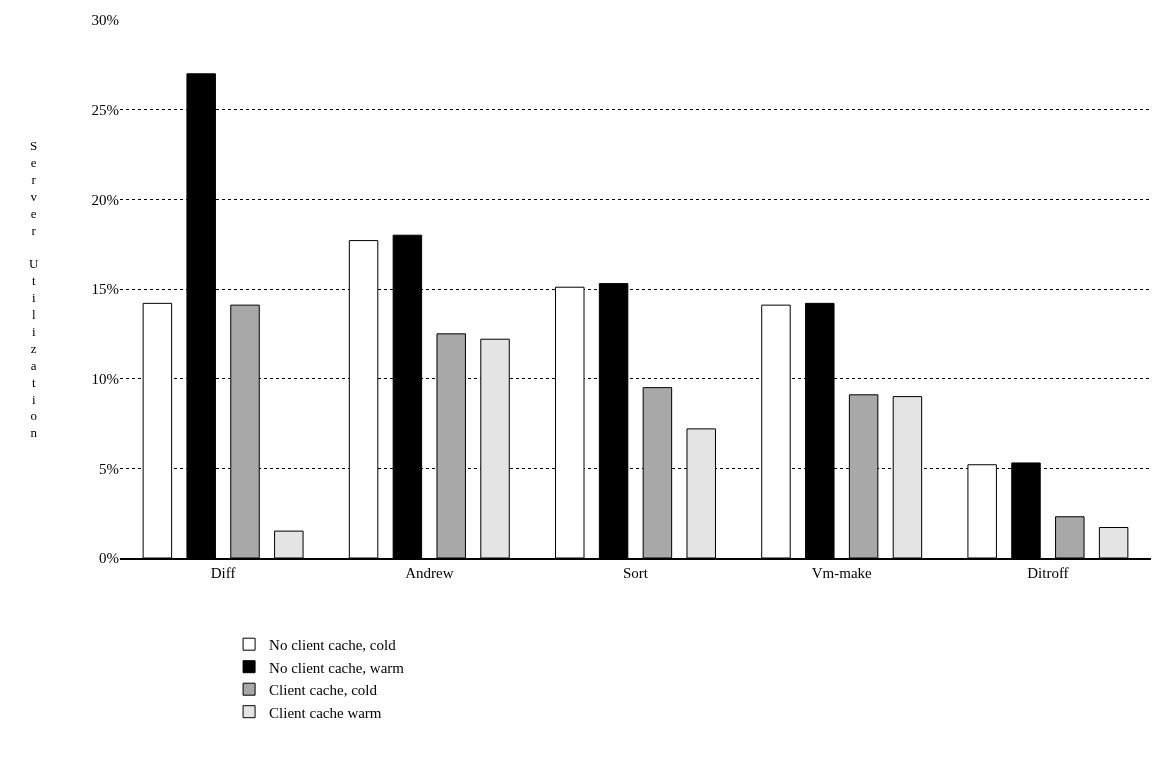  What do you see at coordinates (337, 667) in the screenshot?
I see `legend-label: No client cache, warm` at bounding box center [337, 667].